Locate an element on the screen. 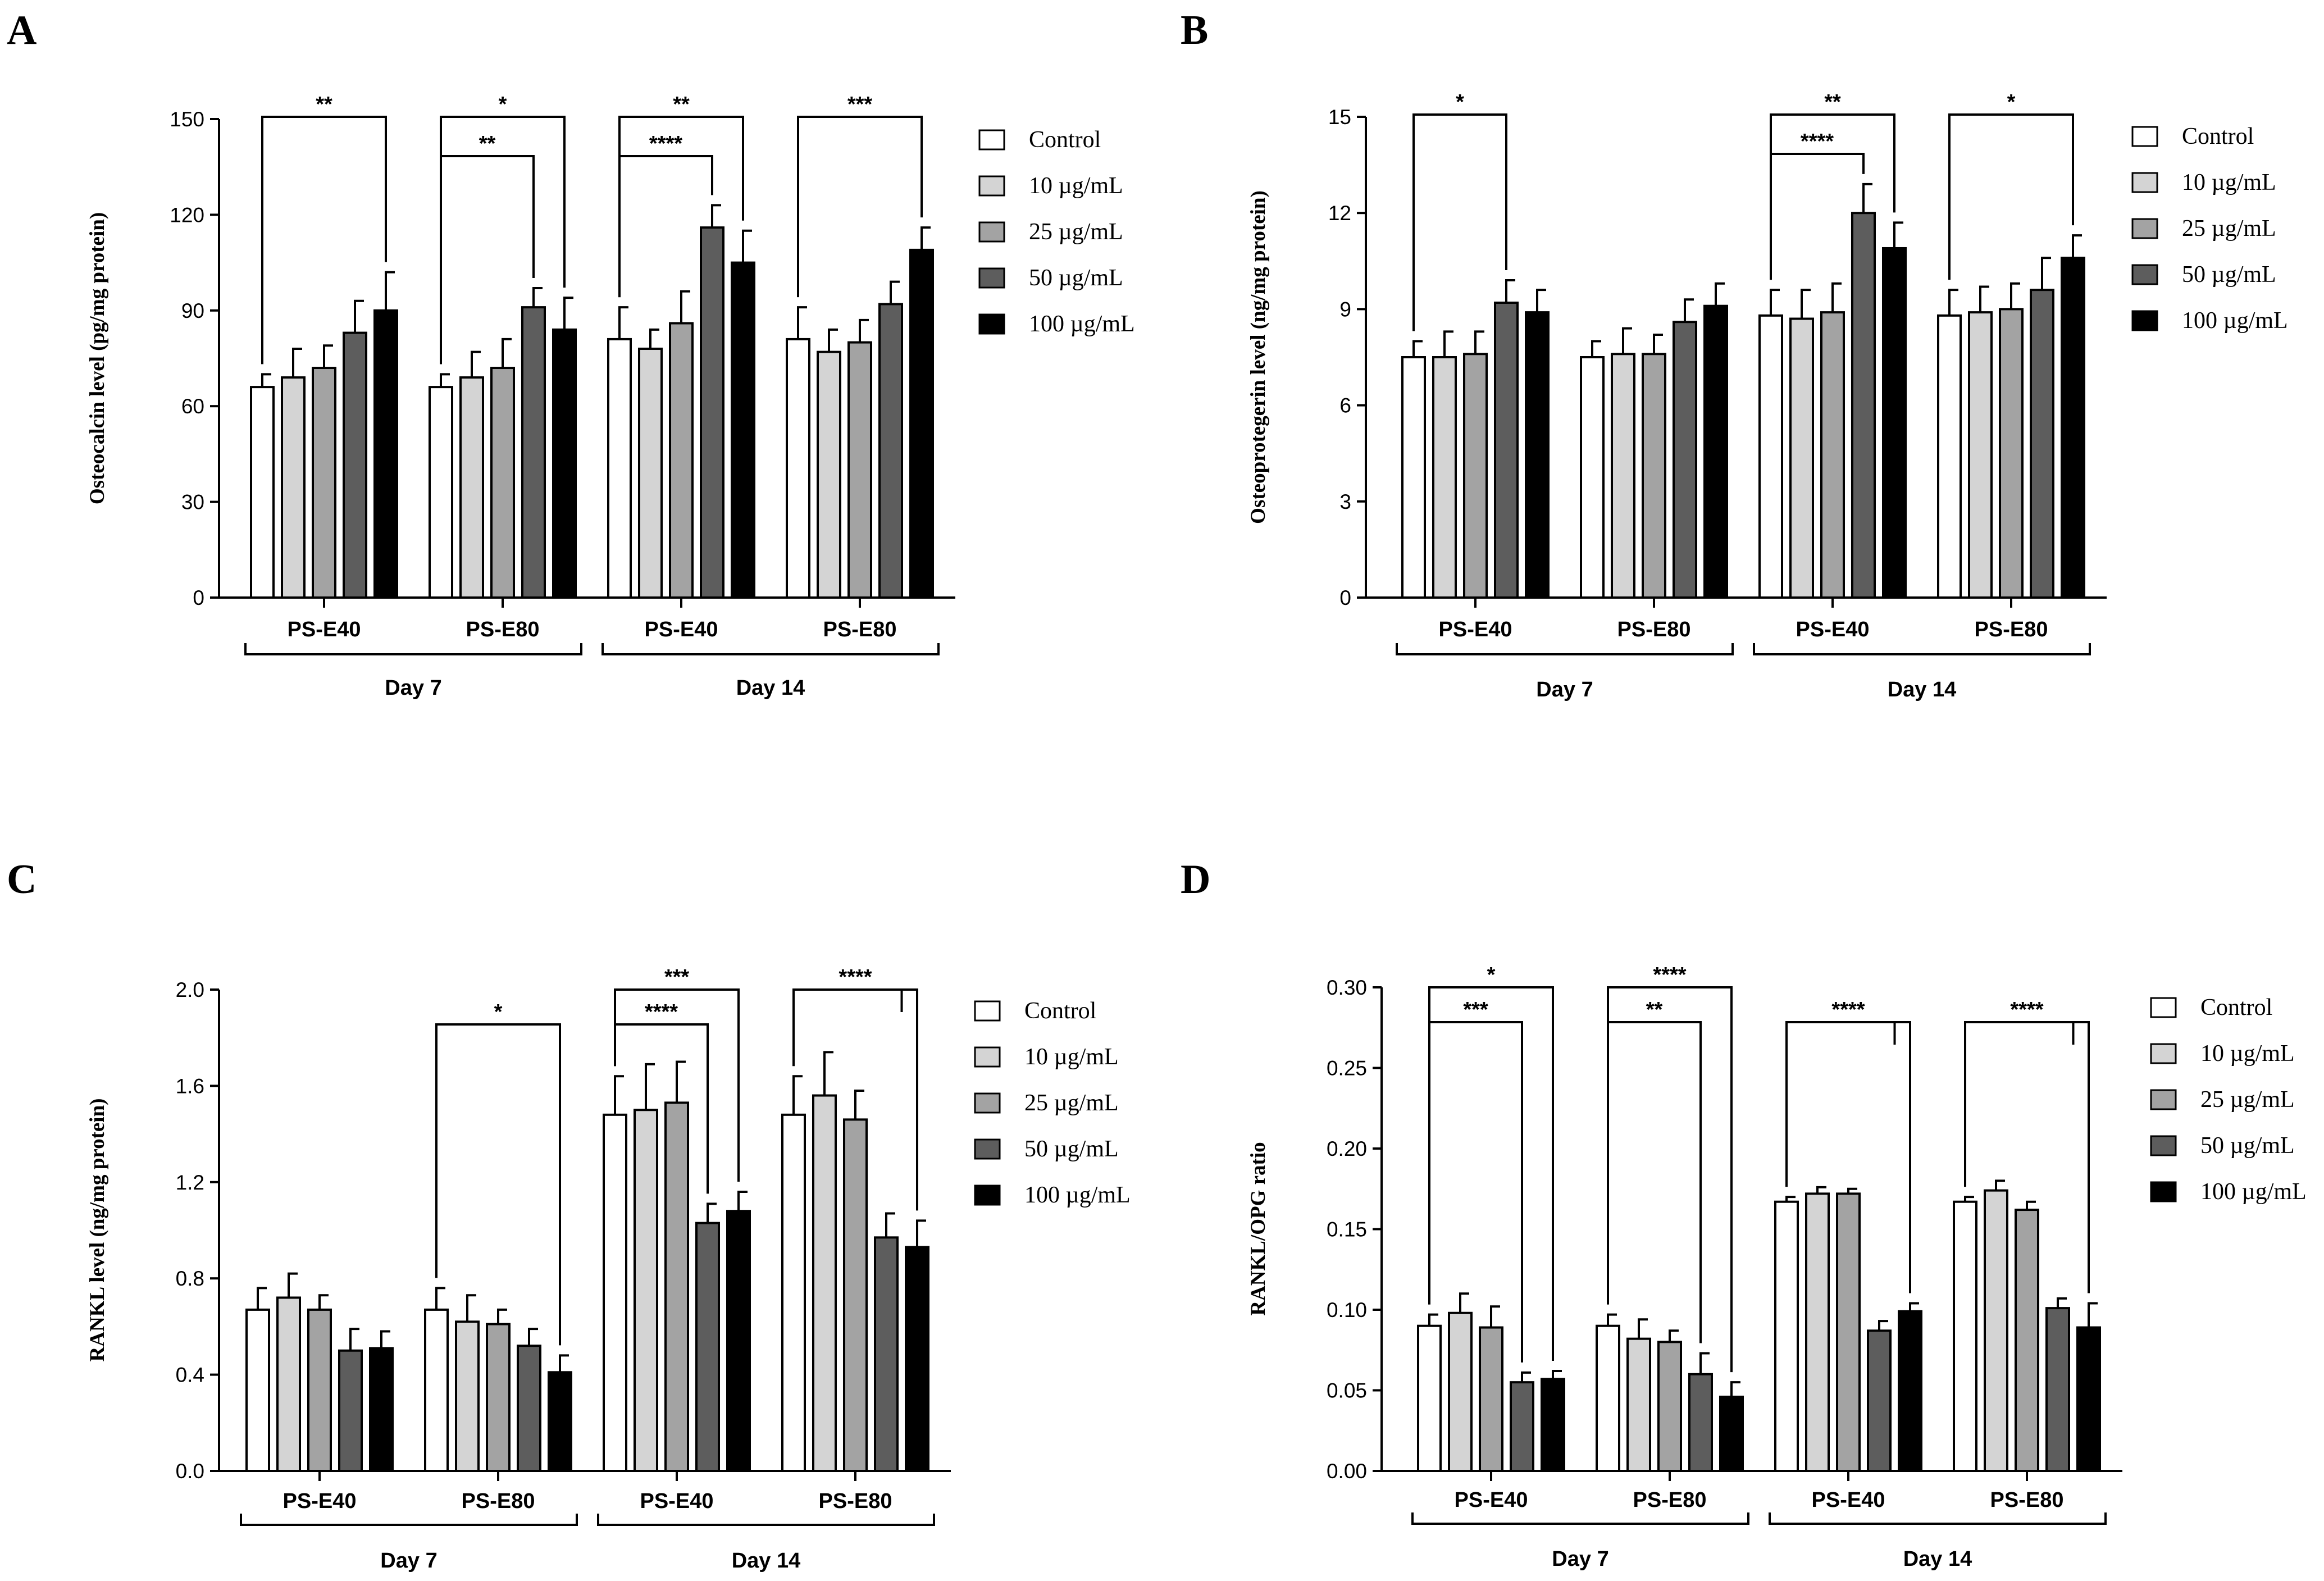 The height and width of the screenshot is (1581, 2324). panel-d-y-tick-label: 0.00 is located at coordinates (1347, 1471).